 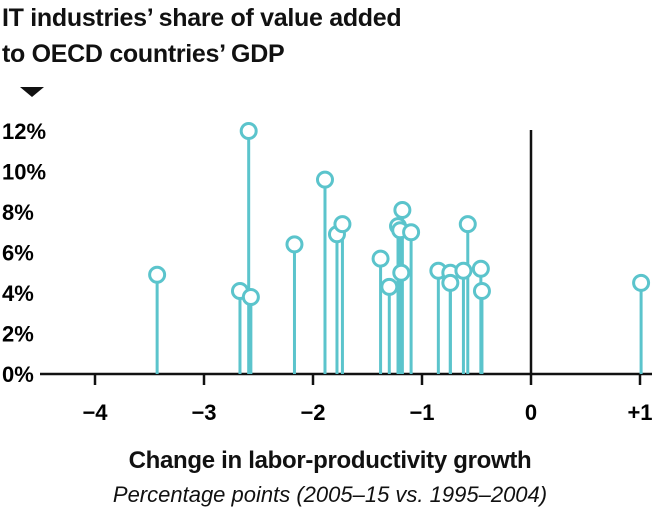 I want to click on x-tick-label: −3, so click(x=203, y=412).